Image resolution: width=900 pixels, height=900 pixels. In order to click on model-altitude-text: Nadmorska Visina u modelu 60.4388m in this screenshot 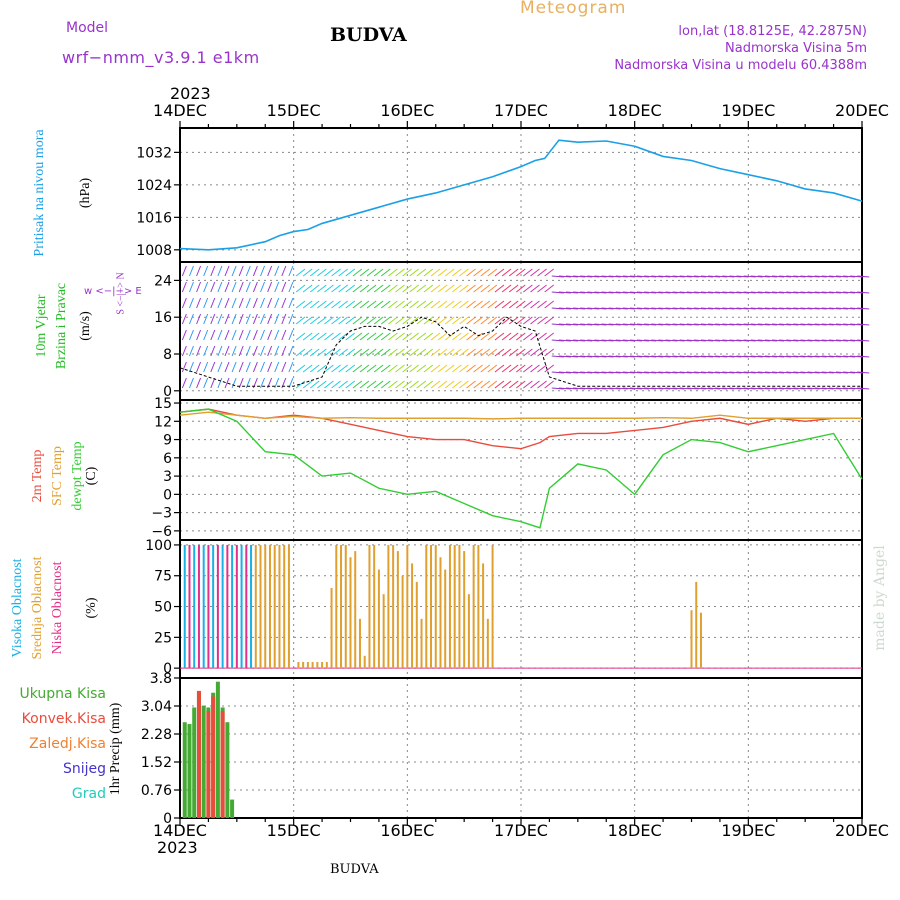, I will do `click(740, 65)`.